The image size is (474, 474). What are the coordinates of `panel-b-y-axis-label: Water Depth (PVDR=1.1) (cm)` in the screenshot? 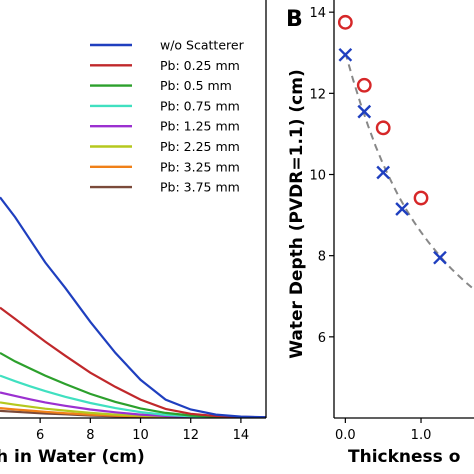 It's located at (297, 214).